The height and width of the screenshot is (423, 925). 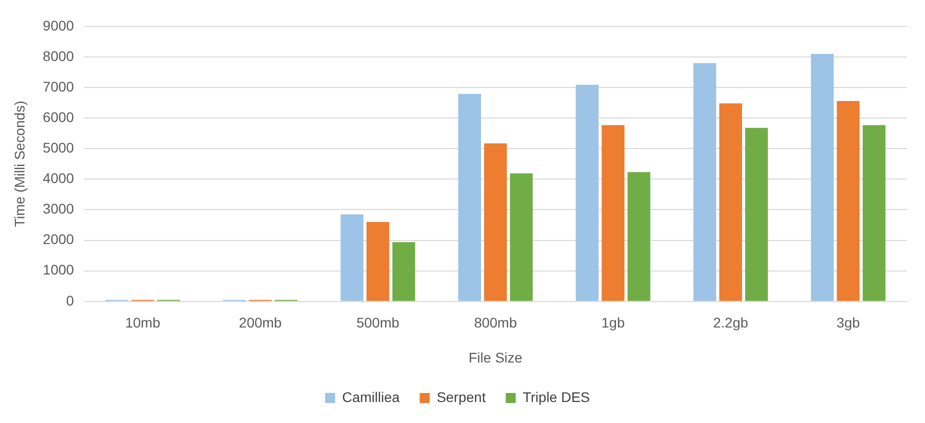 What do you see at coordinates (58, 208) in the screenshot?
I see `y-tick-label: 3000` at bounding box center [58, 208].